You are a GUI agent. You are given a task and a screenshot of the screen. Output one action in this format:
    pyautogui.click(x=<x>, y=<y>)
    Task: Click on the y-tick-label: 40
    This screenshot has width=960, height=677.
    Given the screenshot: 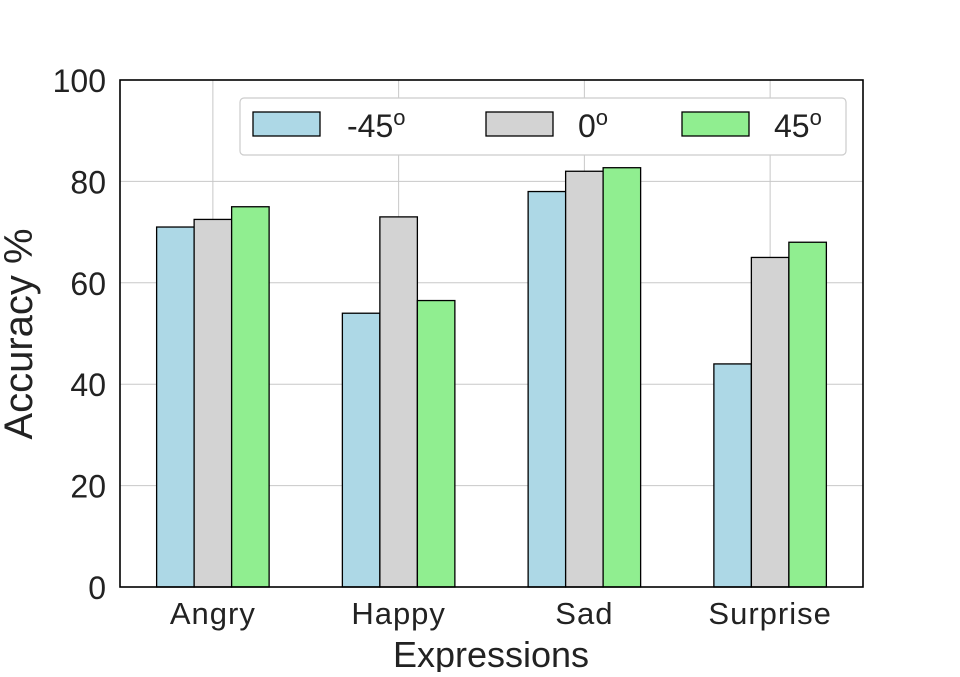 What is the action you would take?
    pyautogui.click(x=88, y=385)
    